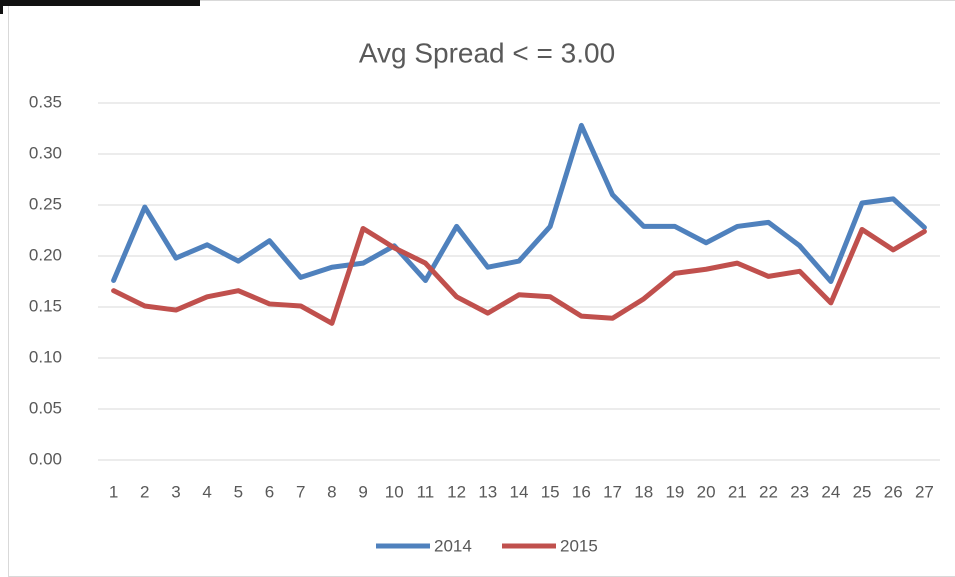 Image resolution: width=955 pixels, height=577 pixels. Describe the element at coordinates (1, 7) in the screenshot. I see `top-bar-edge` at that location.